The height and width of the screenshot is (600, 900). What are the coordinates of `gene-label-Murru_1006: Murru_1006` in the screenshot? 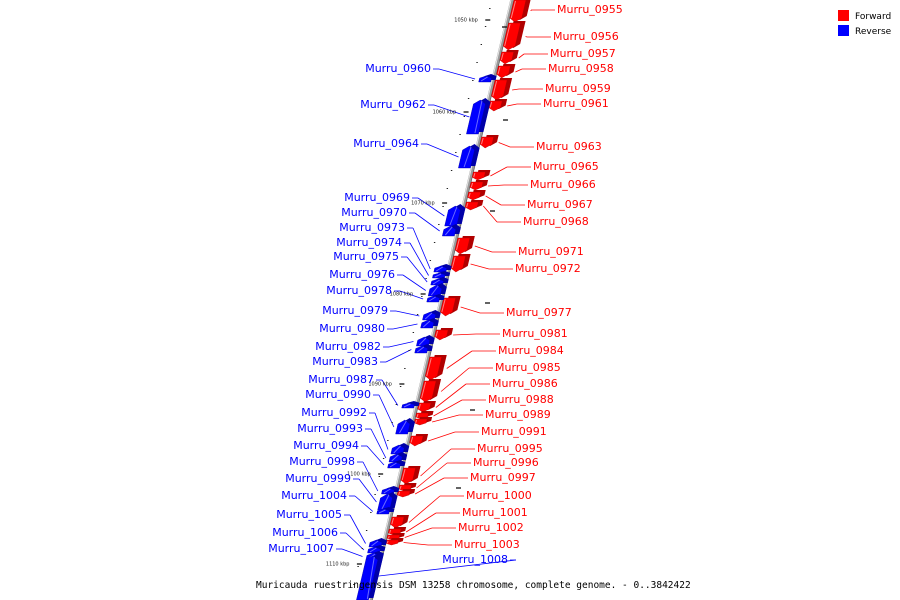 It's located at (305, 532).